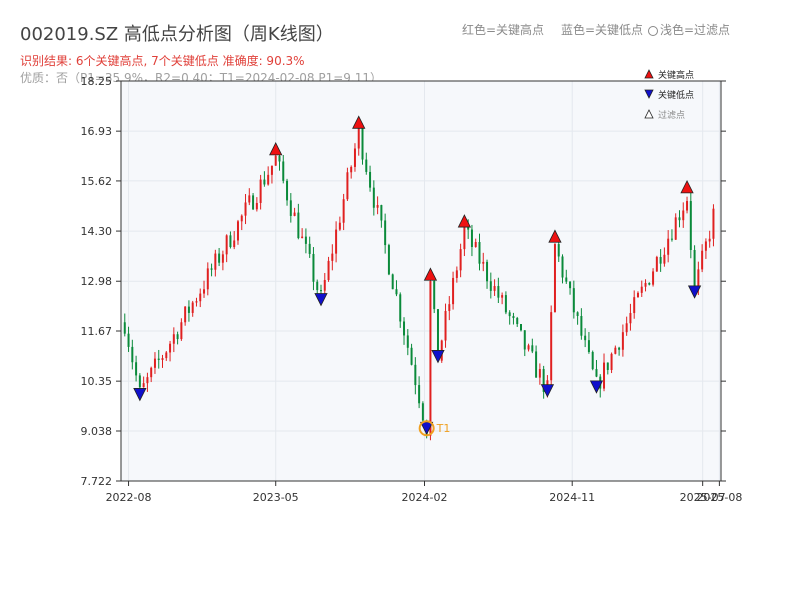  I want to click on legend-item-filtered: 过滤点, so click(669, 114).